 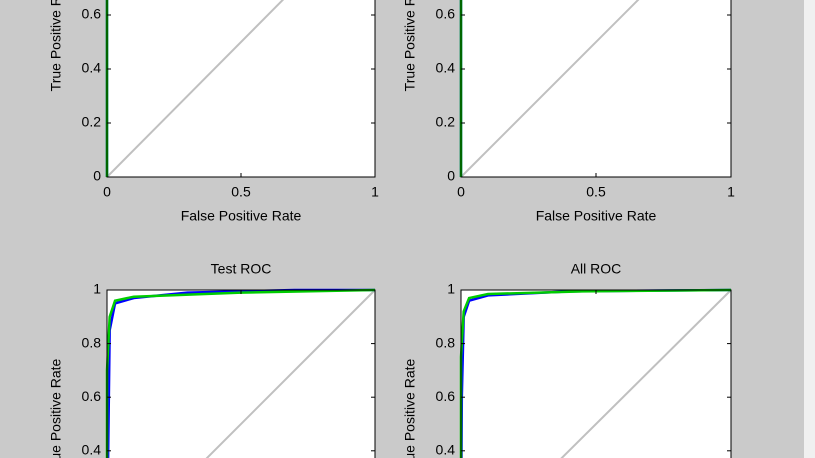 What do you see at coordinates (241, 269) in the screenshot?
I see `chart-title: Test ROC` at bounding box center [241, 269].